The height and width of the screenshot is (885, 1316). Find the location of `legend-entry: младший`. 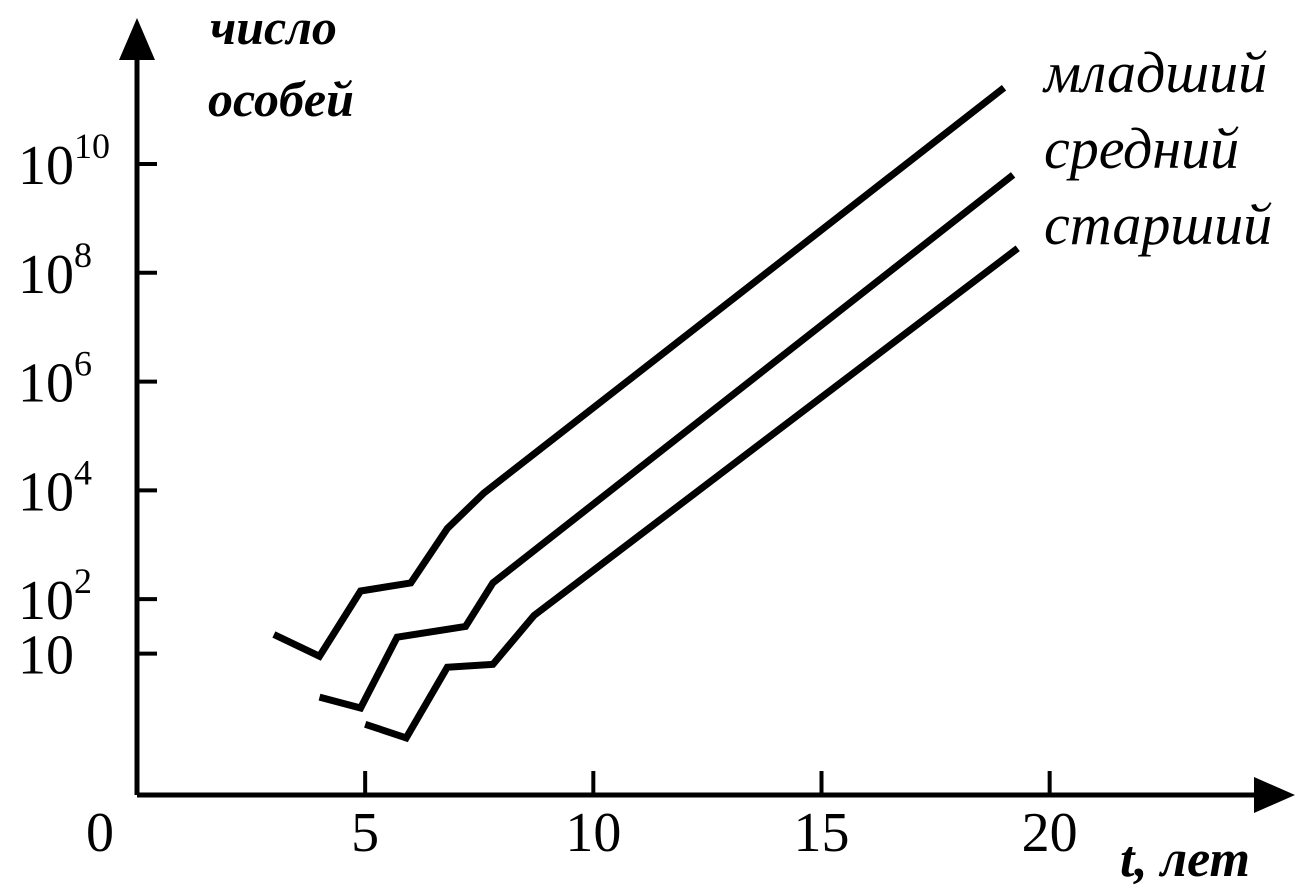

legend-entry: младший is located at coordinates (1154, 72).